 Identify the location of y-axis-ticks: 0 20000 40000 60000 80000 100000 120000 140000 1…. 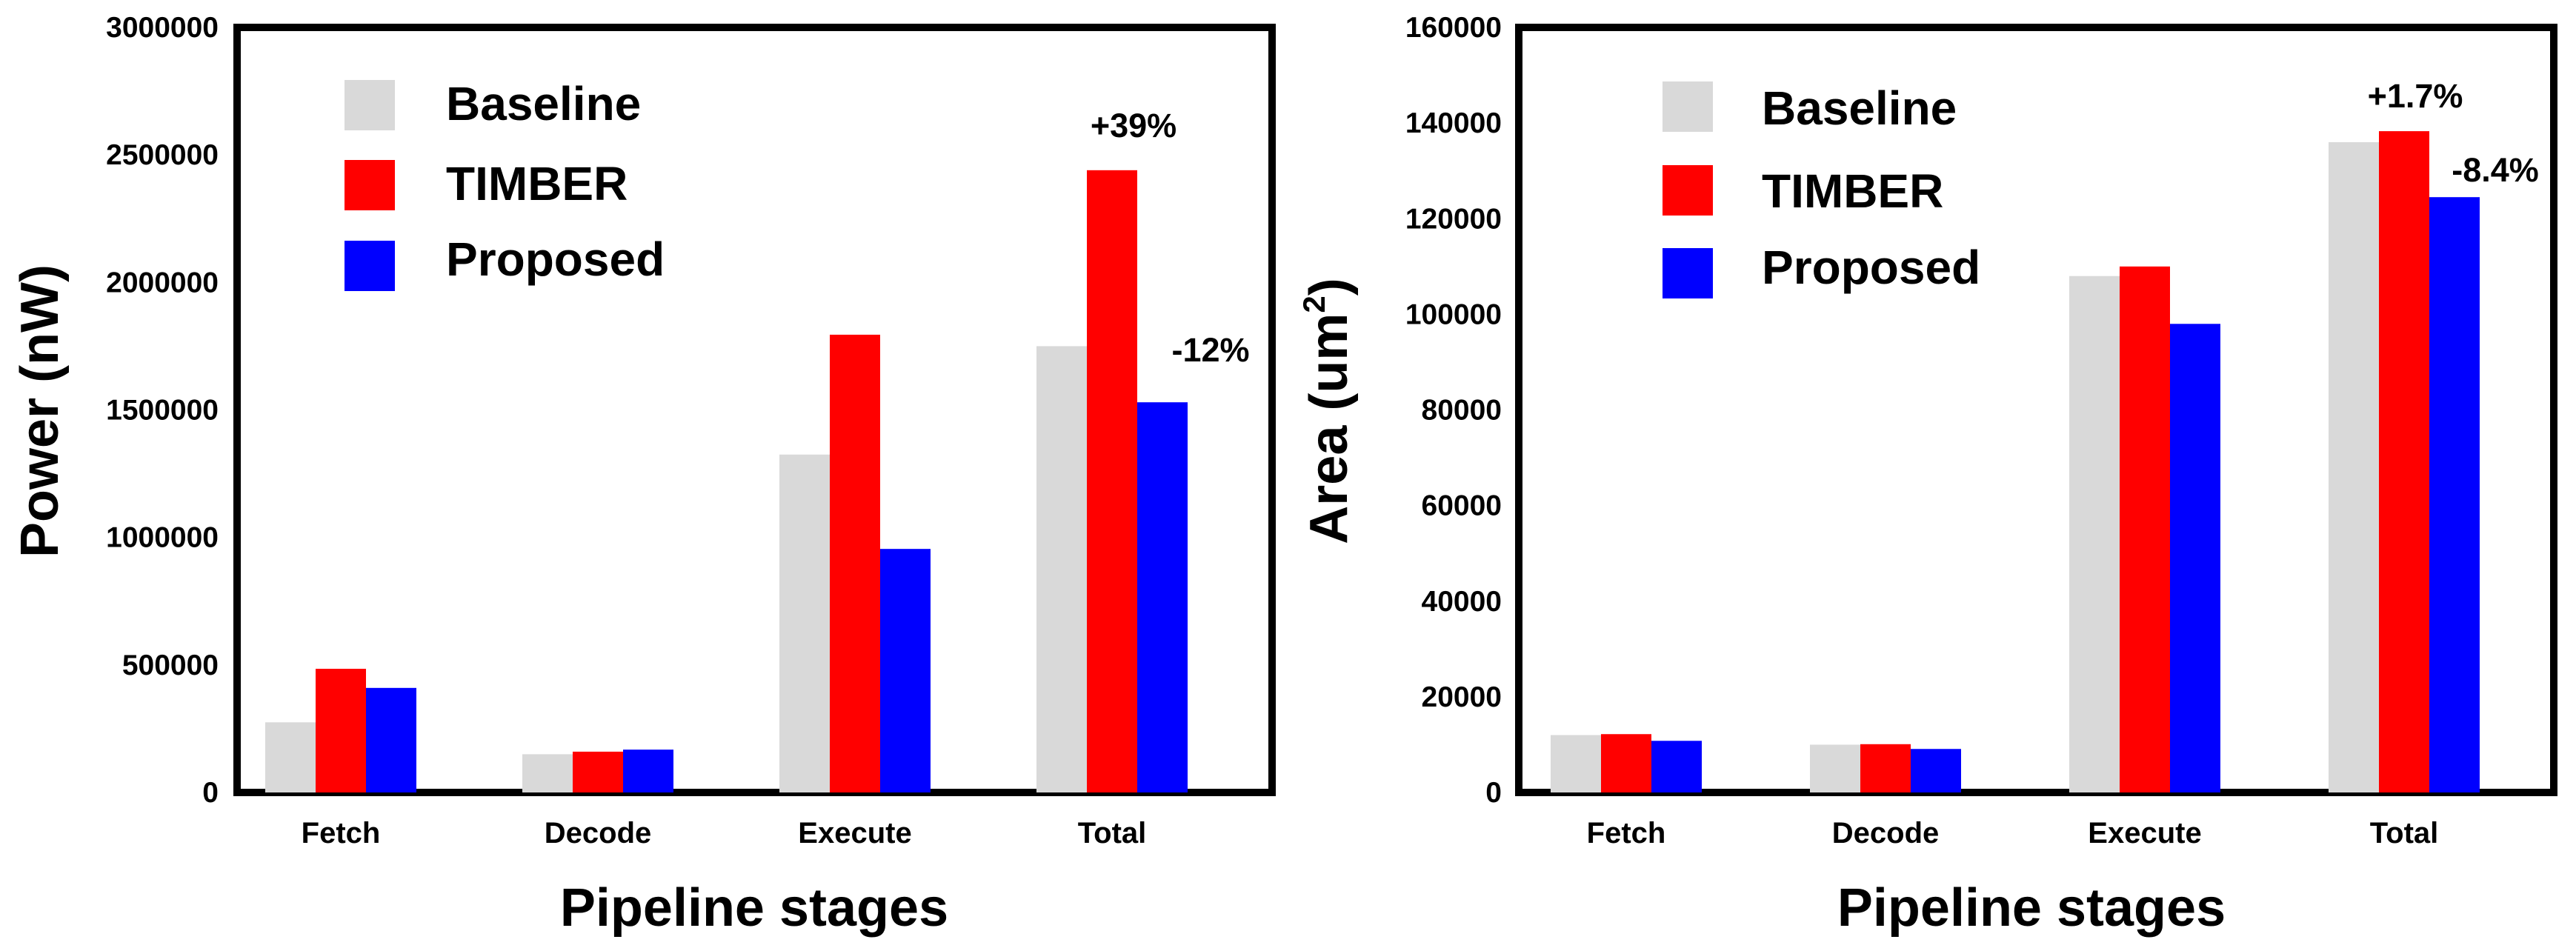
(1453, 410).